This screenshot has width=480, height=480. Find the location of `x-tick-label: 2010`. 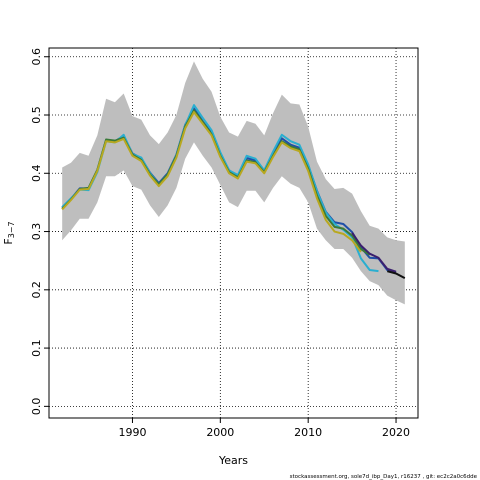

x-tick-label: 2010 is located at coordinates (308, 432).